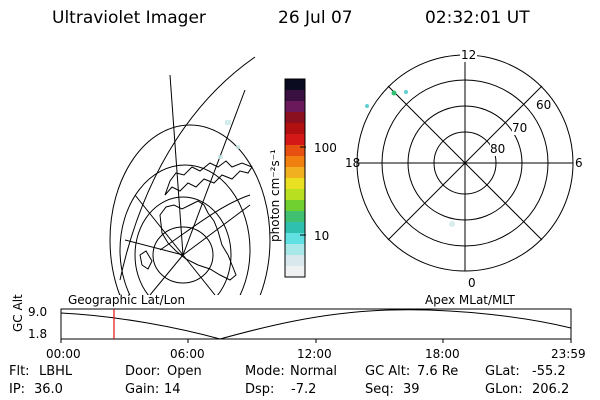 This screenshot has height=400, width=600. I want to click on glon-value: 206.2, so click(551, 389).